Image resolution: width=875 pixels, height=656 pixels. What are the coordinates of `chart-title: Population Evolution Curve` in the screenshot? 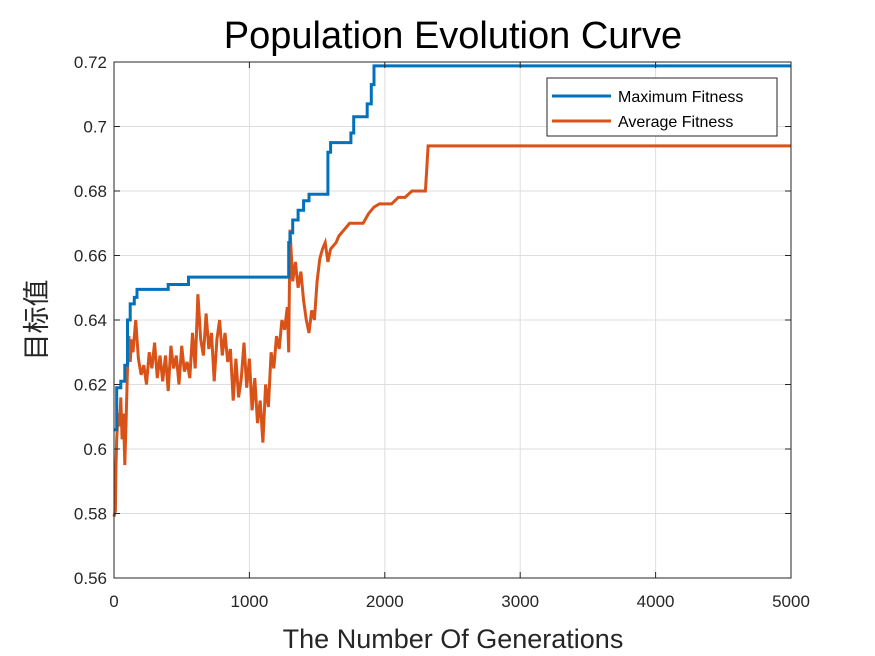 It's located at (453, 36).